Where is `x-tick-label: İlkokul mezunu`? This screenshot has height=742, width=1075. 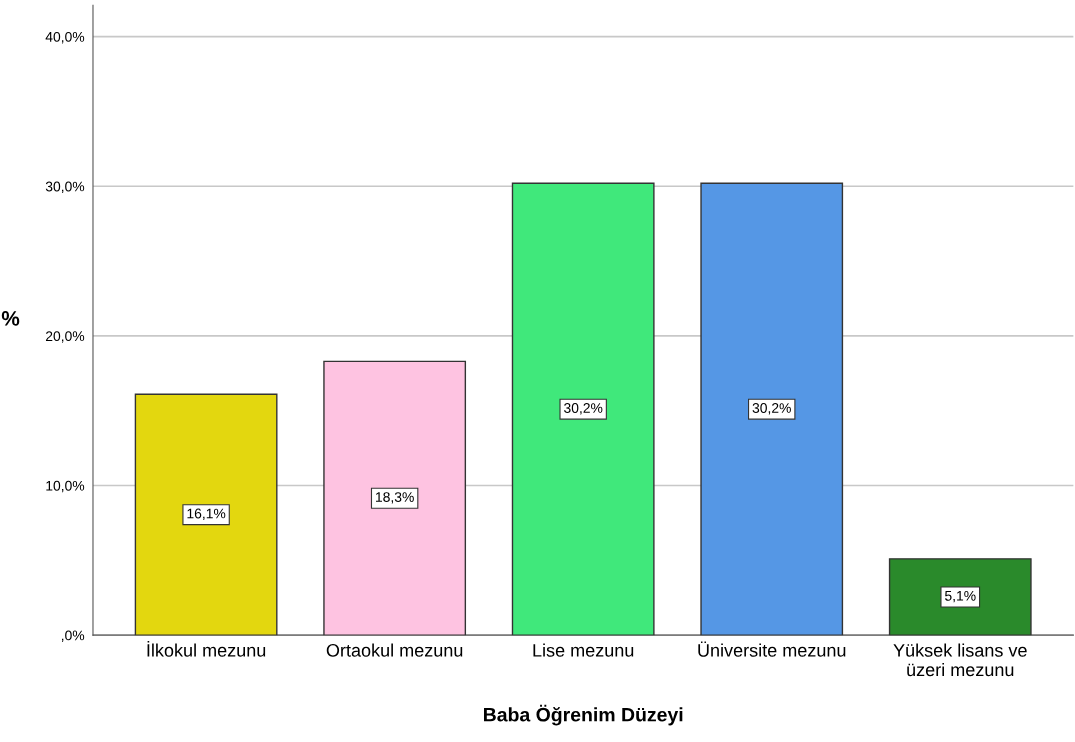
x-tick-label: İlkokul mezunu is located at coordinates (206, 648).